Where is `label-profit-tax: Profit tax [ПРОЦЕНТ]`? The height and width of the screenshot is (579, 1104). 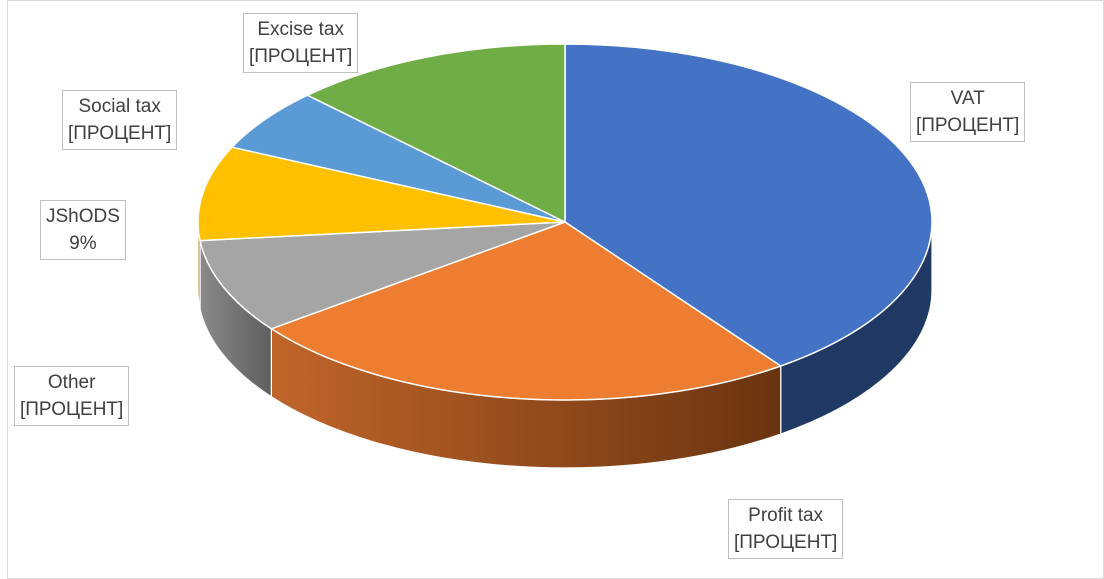
label-profit-tax: Profit tax [ПРОЦЕНТ] is located at coordinates (786, 529).